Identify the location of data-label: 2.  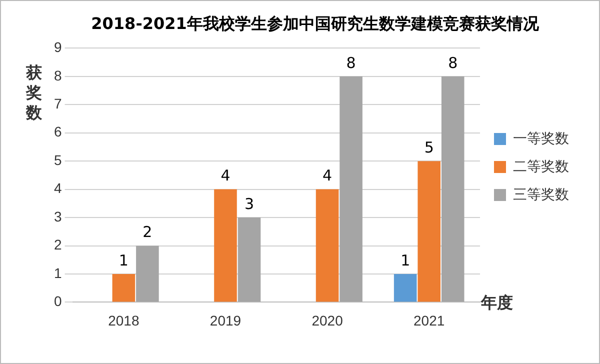
(147, 232).